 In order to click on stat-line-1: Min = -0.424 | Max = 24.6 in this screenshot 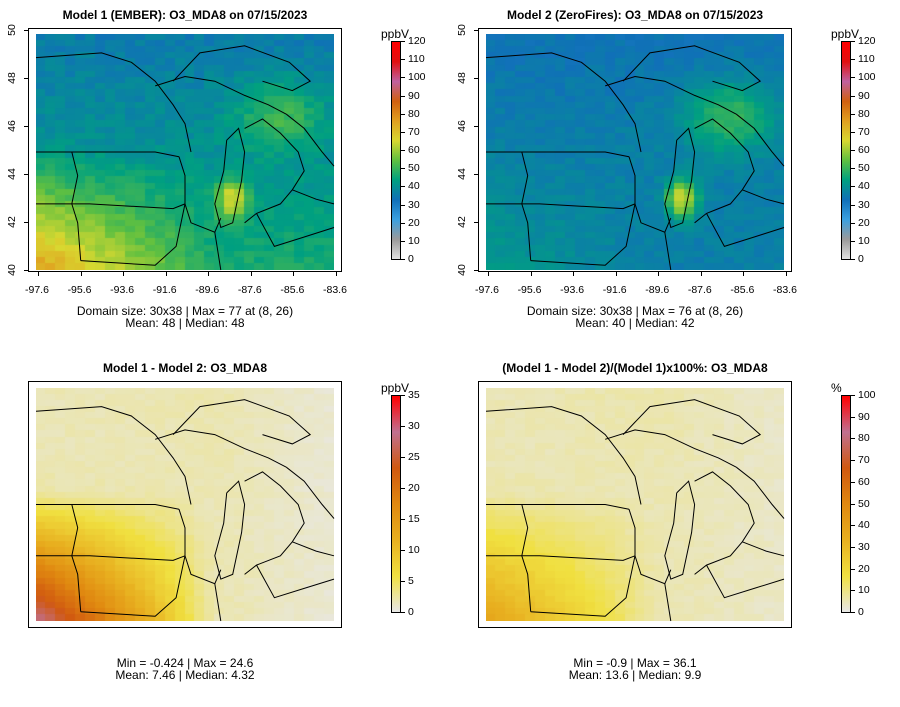, I will do `click(185, 663)`.